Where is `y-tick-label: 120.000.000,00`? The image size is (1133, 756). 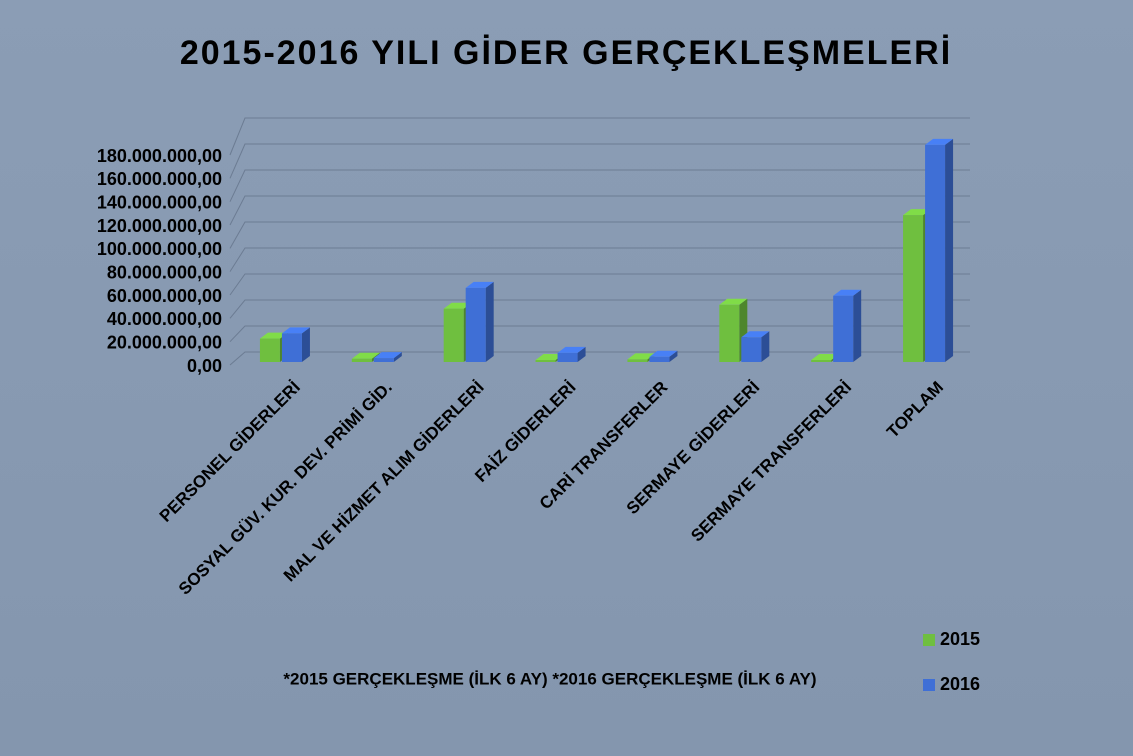
y-tick-label: 120.000.000,00 is located at coordinates (159, 226).